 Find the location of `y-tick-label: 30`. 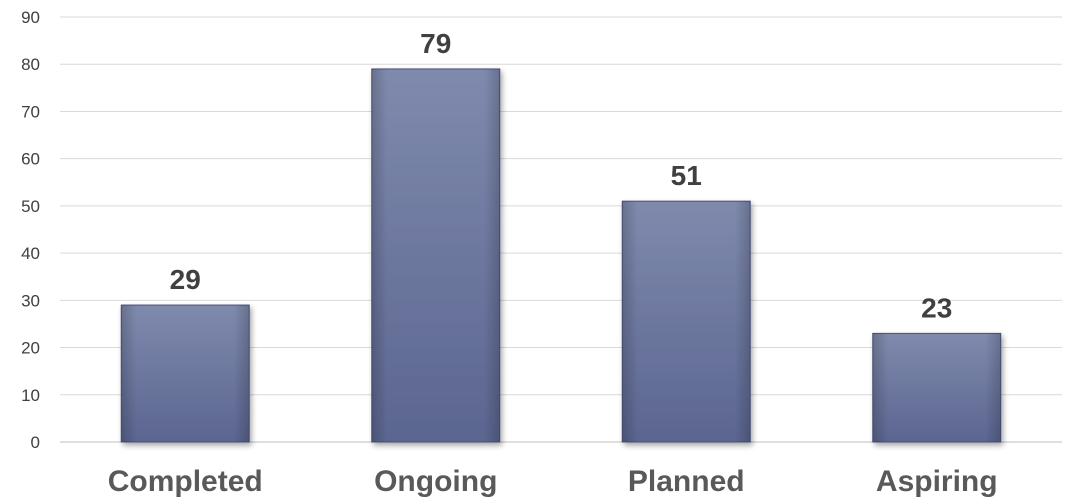

y-tick-label: 30 is located at coordinates (30, 300).